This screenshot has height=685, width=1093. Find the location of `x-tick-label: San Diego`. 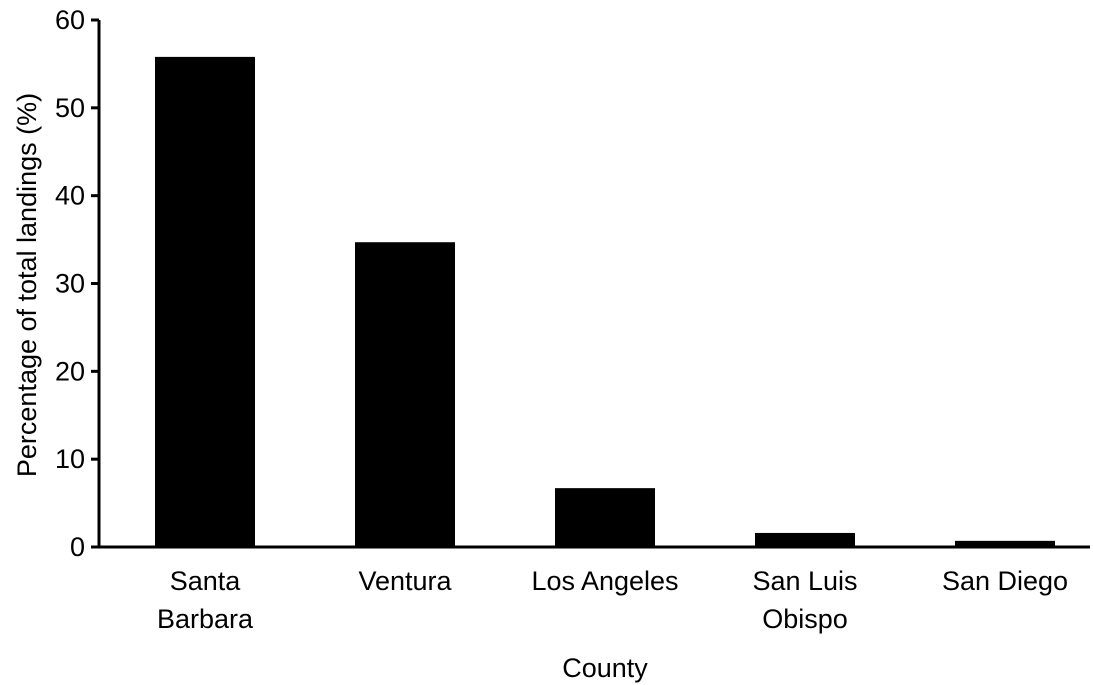

x-tick-label: San Diego is located at coordinates (1005, 581).